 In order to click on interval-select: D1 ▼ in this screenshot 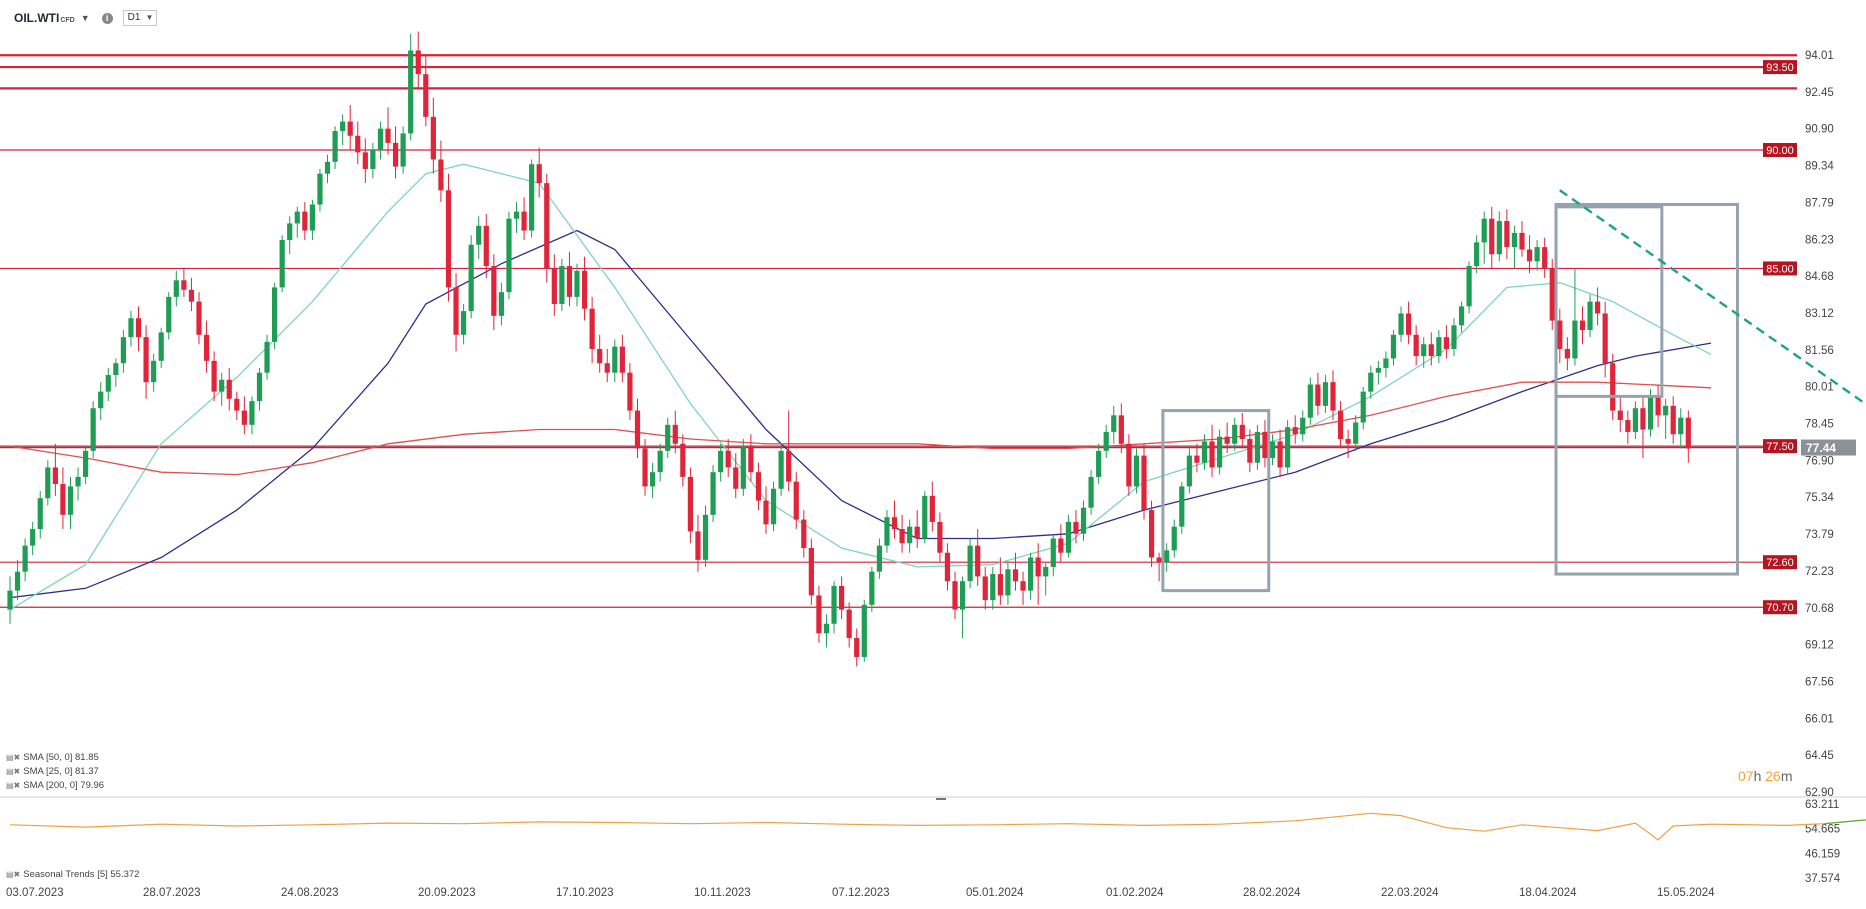, I will do `click(140, 18)`.